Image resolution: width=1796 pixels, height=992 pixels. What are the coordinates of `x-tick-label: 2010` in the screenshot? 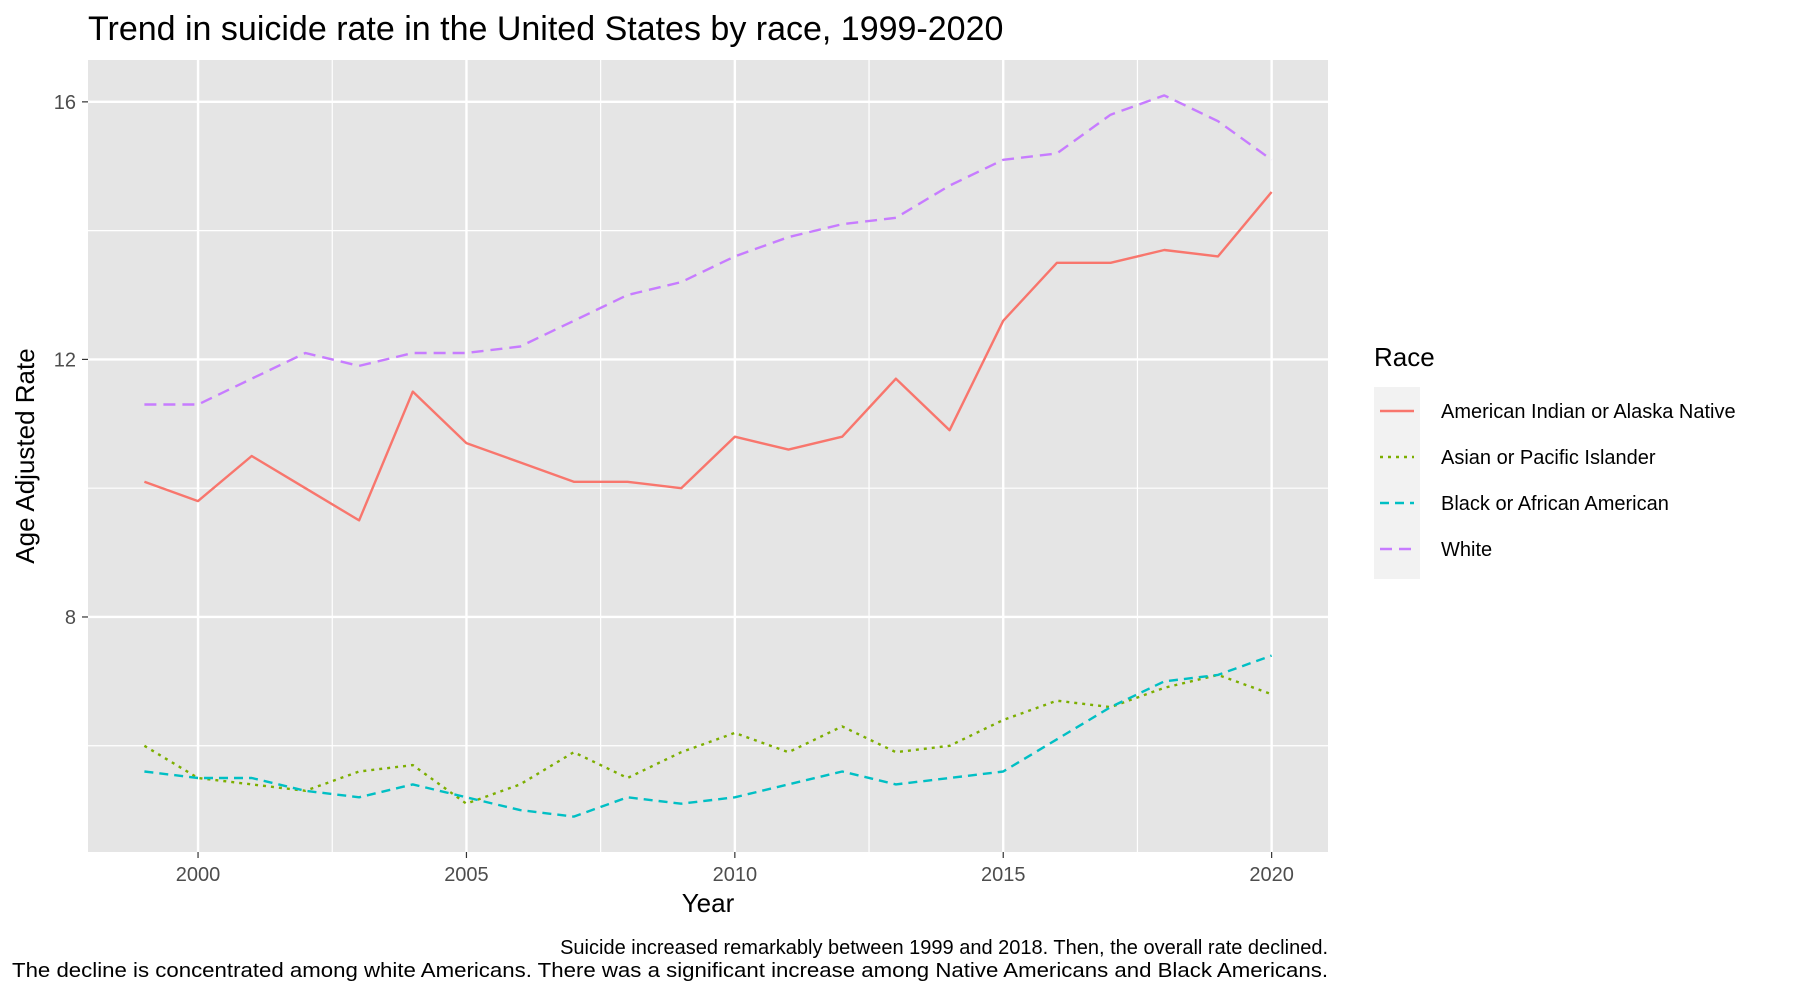 It's located at (735, 875).